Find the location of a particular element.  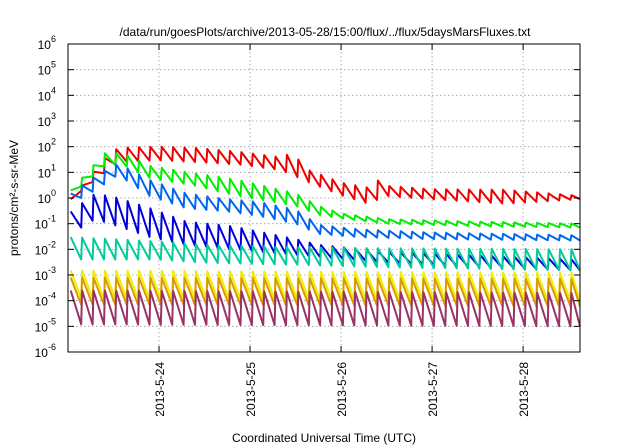

y-tick-label: 10⁻⁵ is located at coordinates (45, 325).